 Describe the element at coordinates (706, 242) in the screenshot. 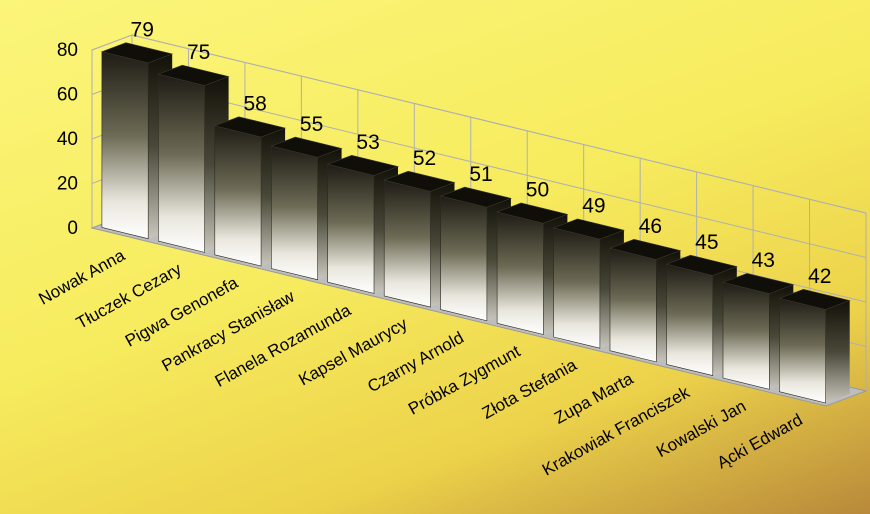

I see `data-label: 45` at that location.